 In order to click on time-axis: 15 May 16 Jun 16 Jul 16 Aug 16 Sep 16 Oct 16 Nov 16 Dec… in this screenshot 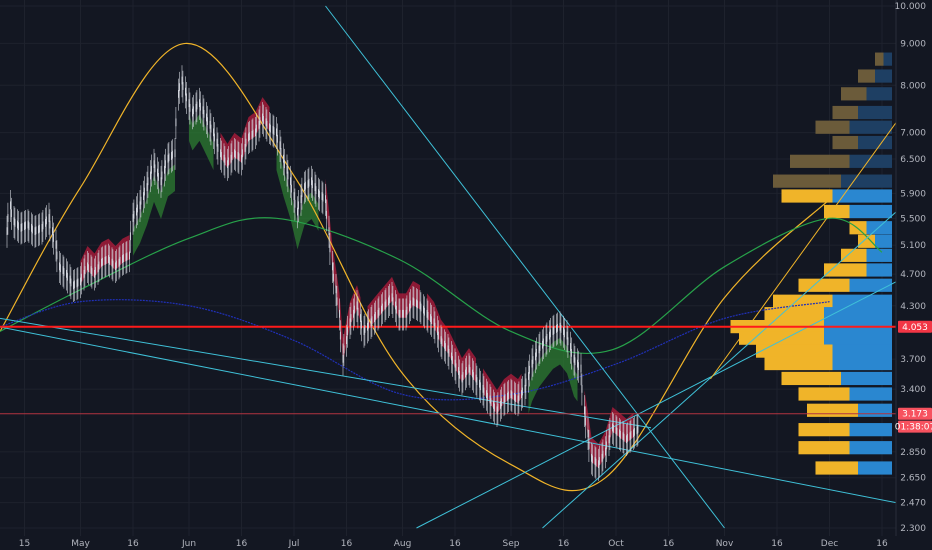, I will do `click(453, 544)`.